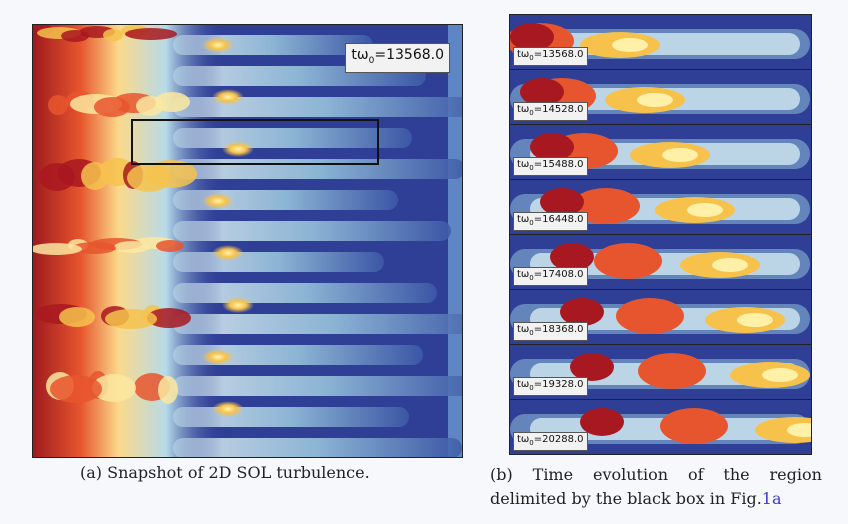 The image size is (848, 524). What do you see at coordinates (553, 474) in the screenshot?
I see `caption-b-word: Time` at bounding box center [553, 474].